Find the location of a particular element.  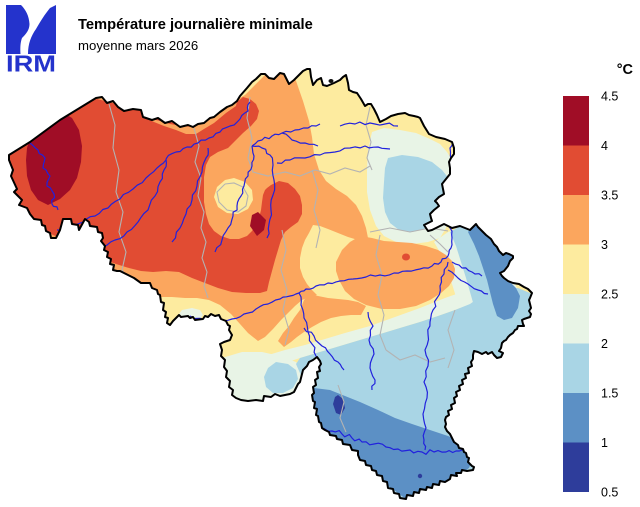

svg-text: °C is located at coordinates (625, 70).